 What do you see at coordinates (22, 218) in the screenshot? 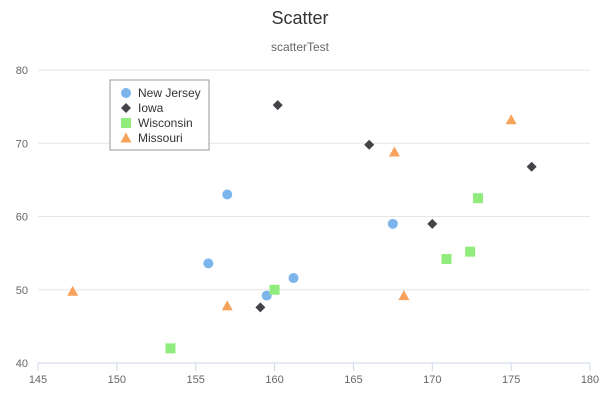
I see `y-tick-label: 60` at bounding box center [22, 218].